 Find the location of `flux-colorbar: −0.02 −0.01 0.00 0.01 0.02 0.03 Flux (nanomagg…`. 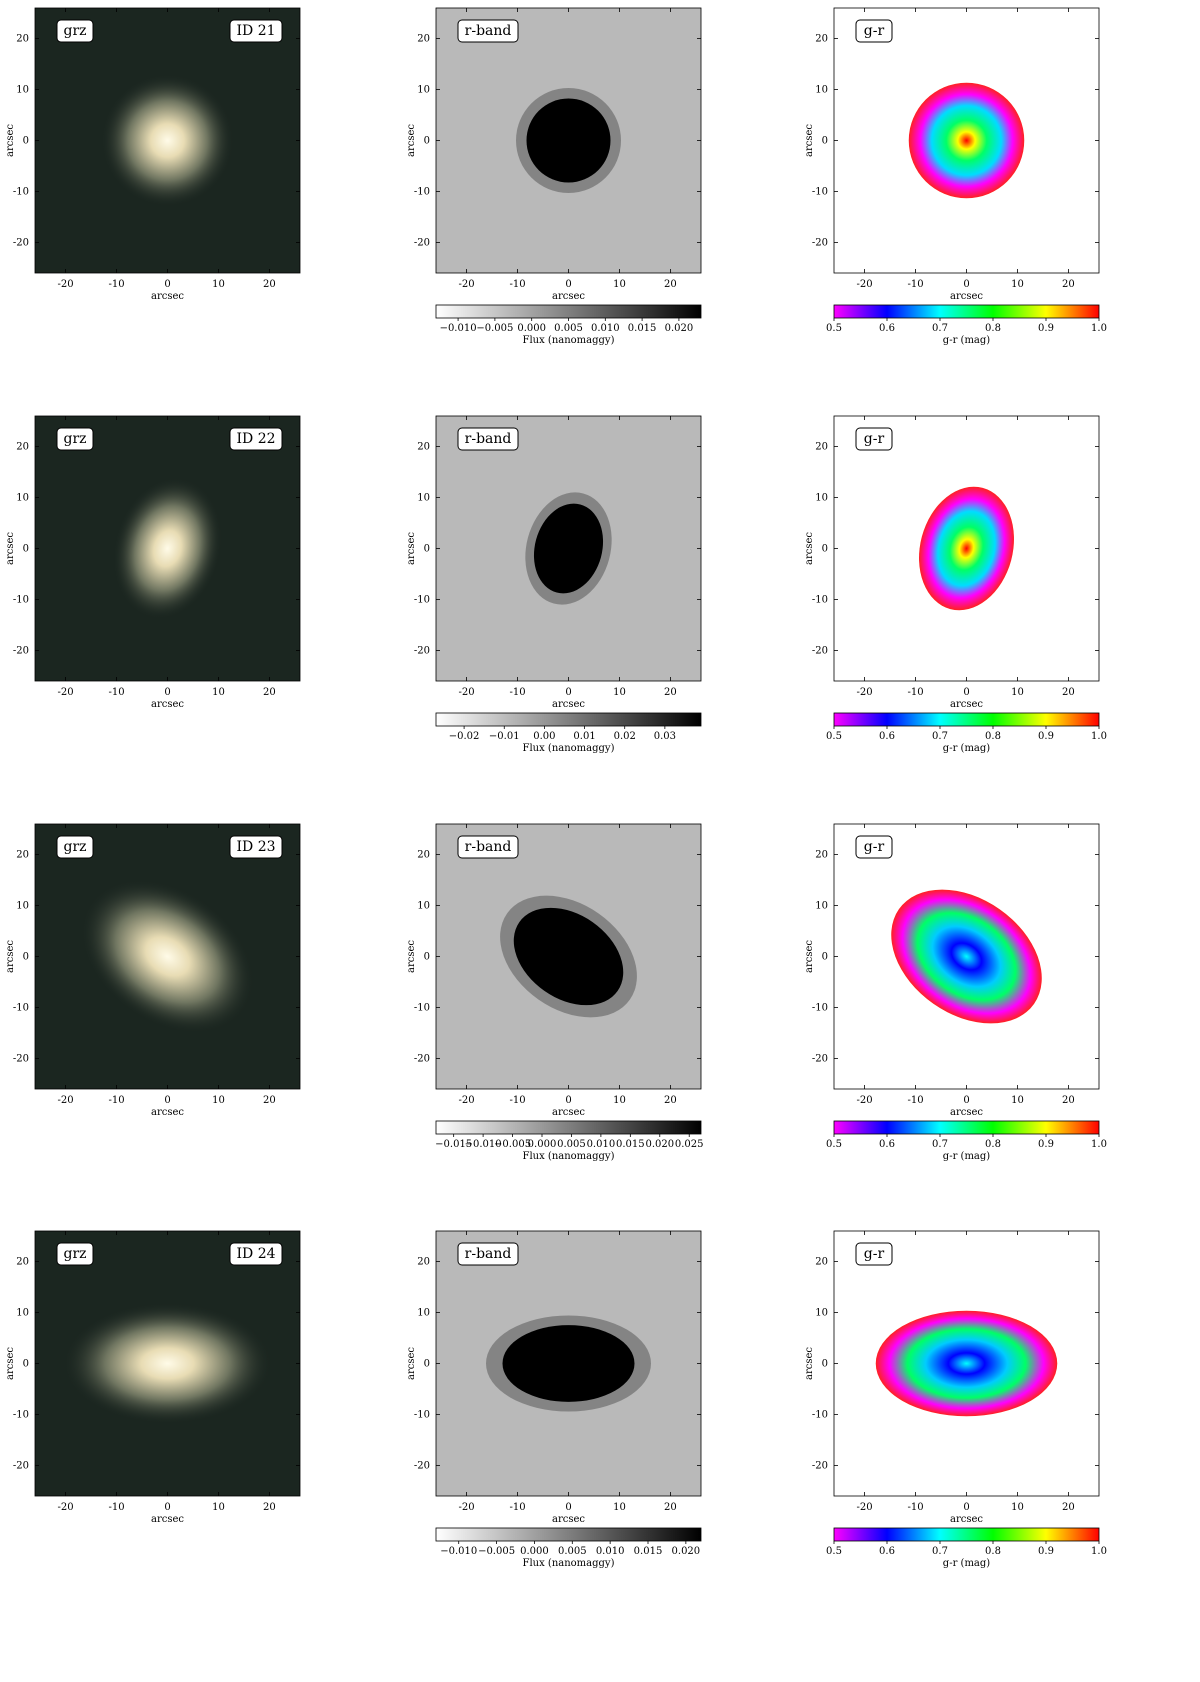

flux-colorbar: −0.02 −0.01 0.00 0.01 0.02 0.03 Flux (nanomagg… is located at coordinates (568, 733).